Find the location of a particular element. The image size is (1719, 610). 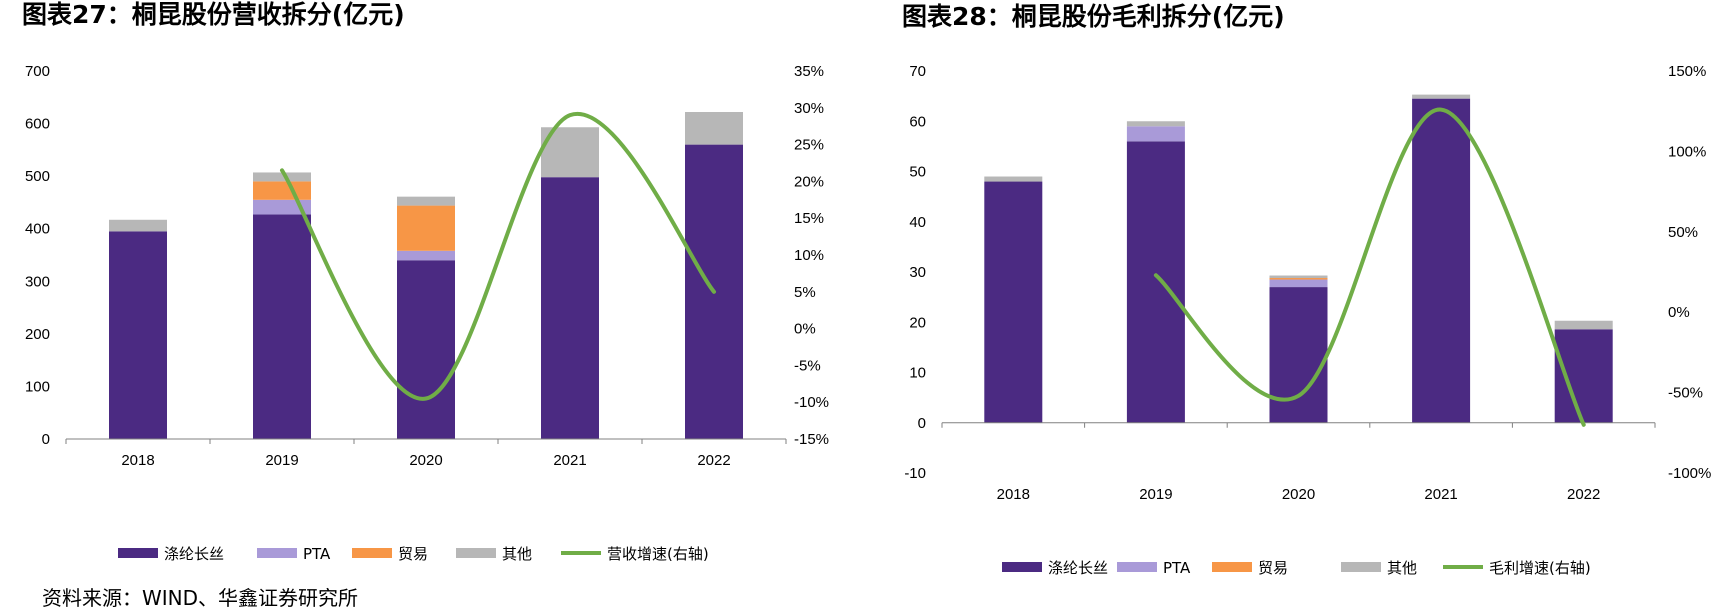

y2-axis-tick-label: 10% is located at coordinates (809, 255).